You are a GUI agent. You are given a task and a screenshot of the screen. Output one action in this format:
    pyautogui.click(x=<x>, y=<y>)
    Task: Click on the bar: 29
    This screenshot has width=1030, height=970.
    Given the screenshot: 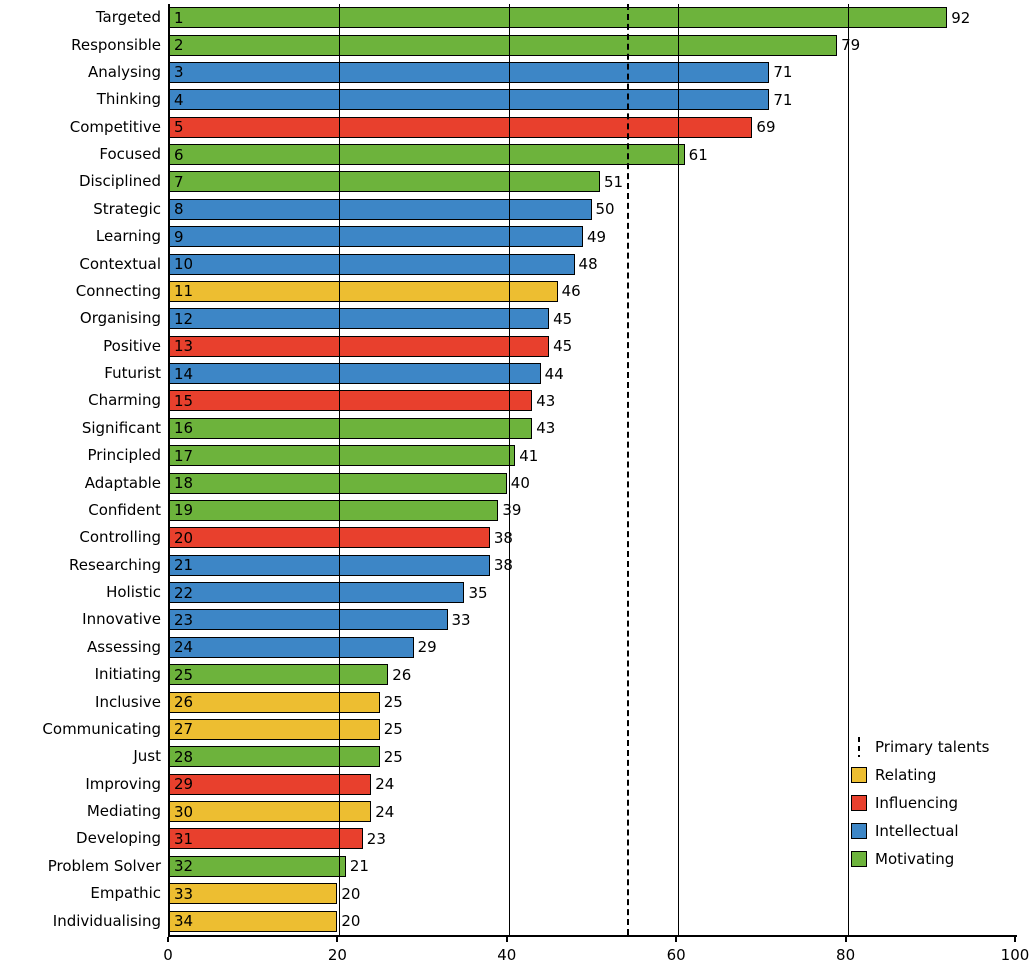 What is the action you would take?
    pyautogui.click(x=270, y=784)
    